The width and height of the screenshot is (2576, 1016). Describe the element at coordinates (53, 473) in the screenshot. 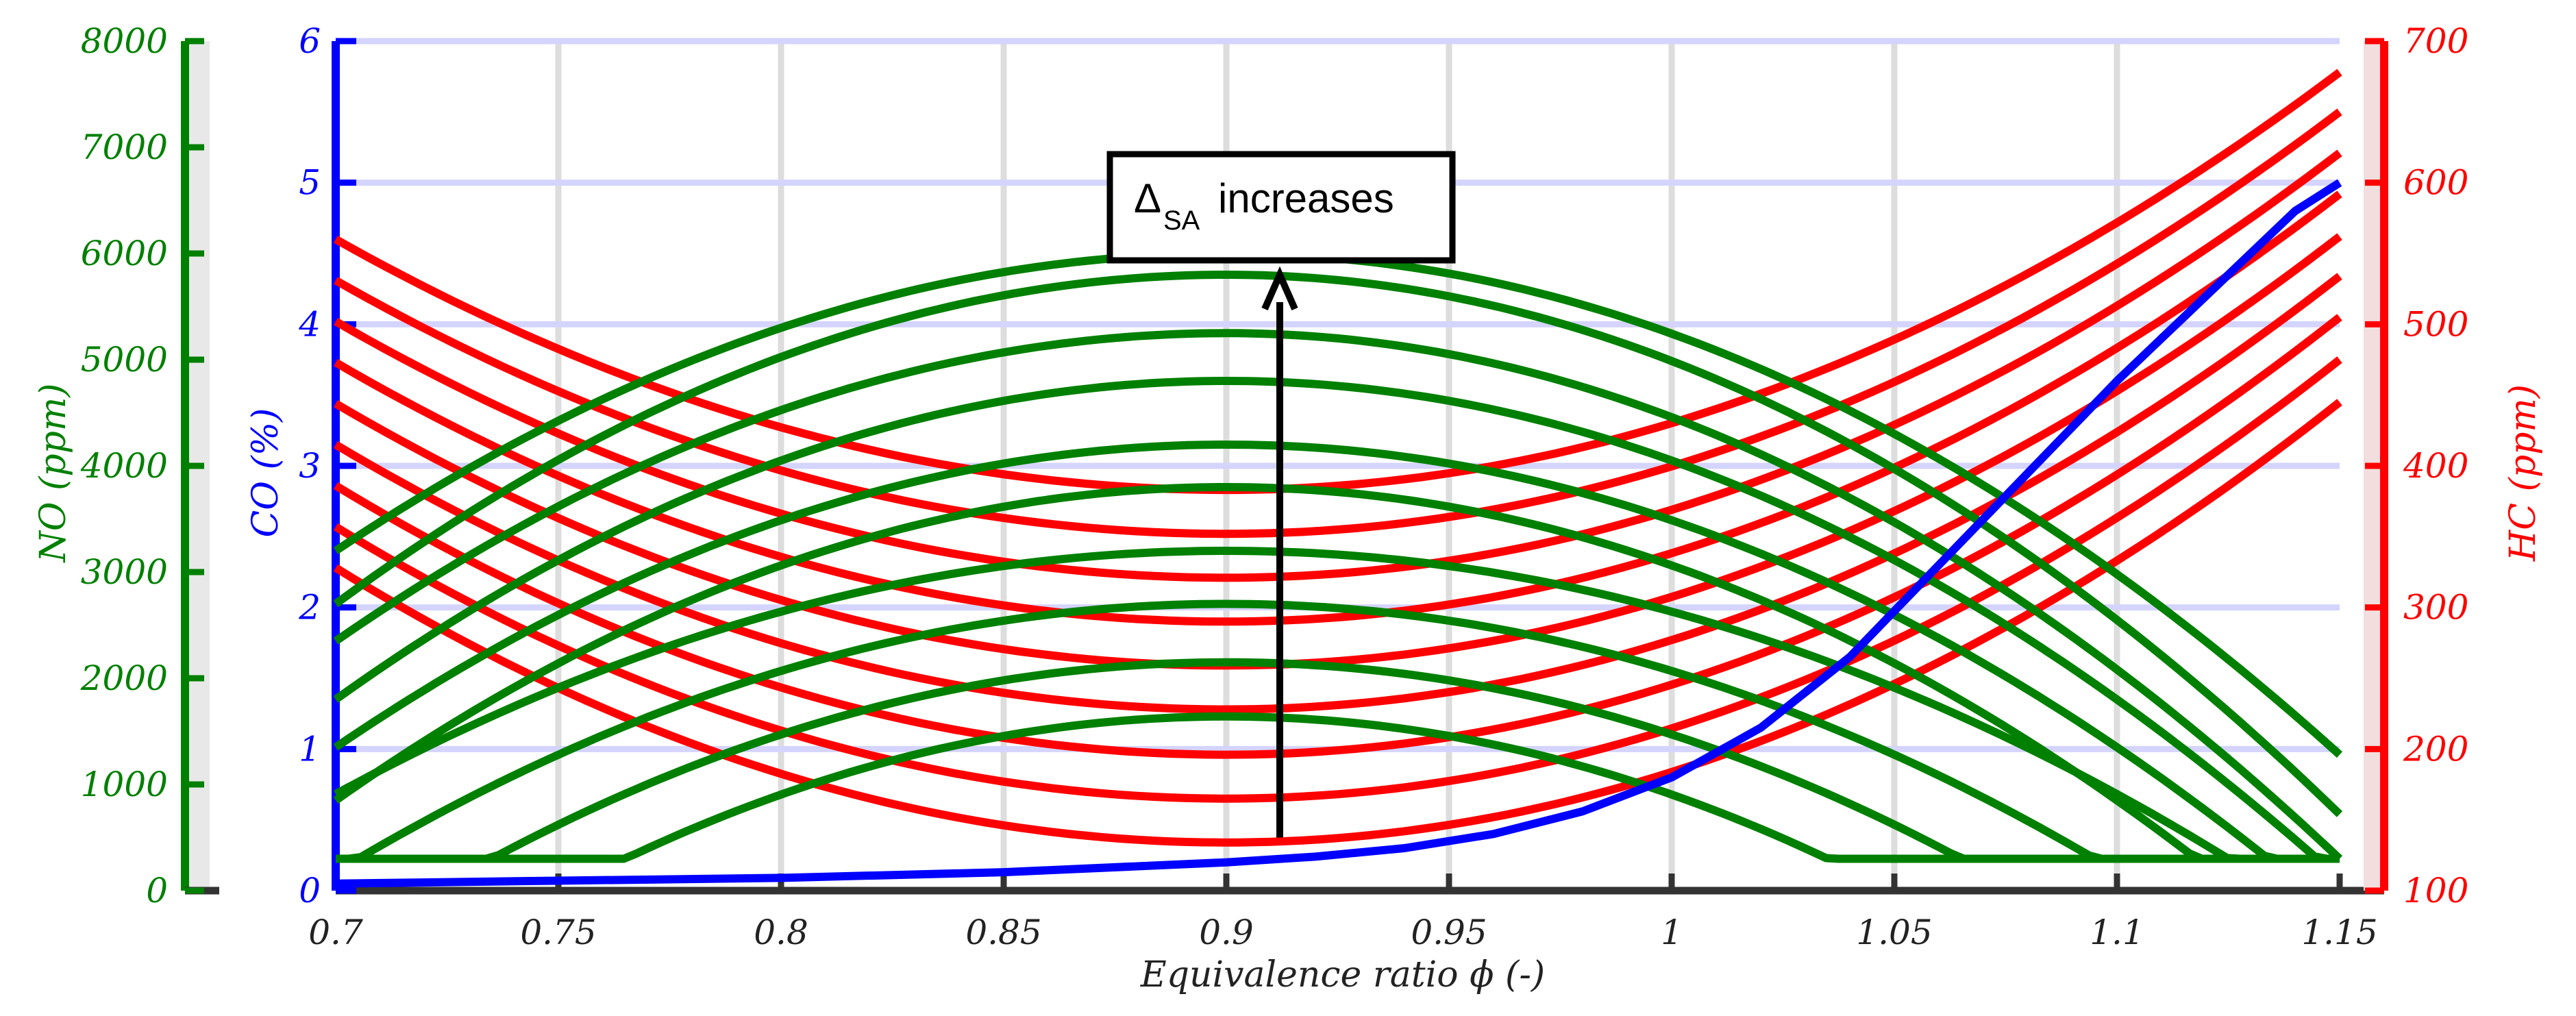

I see `no-axis-label: NO (ppm)` at that location.